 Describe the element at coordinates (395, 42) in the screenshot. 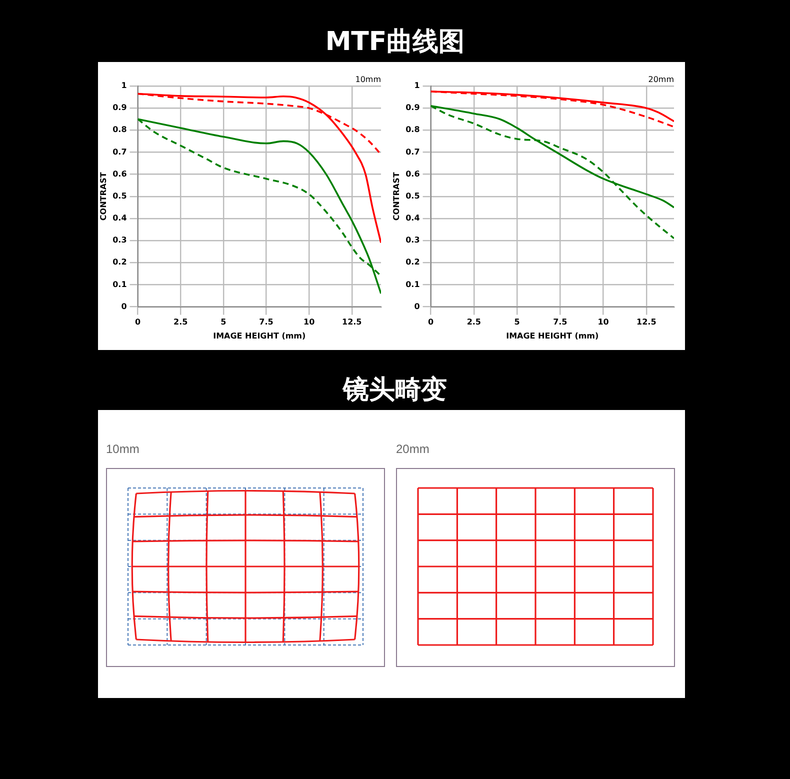

I see `chart-title: MTF曲线图` at that location.